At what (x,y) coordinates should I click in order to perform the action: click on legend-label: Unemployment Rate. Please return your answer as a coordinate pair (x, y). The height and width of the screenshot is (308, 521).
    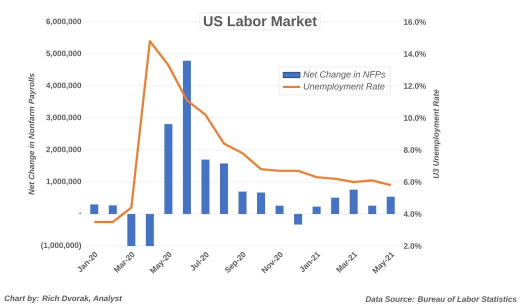
    Looking at the image, I should click on (344, 87).